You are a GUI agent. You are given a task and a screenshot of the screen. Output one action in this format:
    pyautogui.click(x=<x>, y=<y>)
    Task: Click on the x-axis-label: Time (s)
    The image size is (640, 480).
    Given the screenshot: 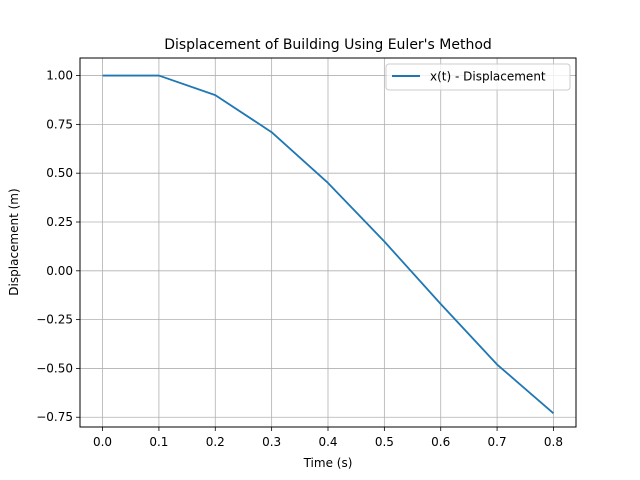 What is the action you would take?
    pyautogui.click(x=328, y=463)
    